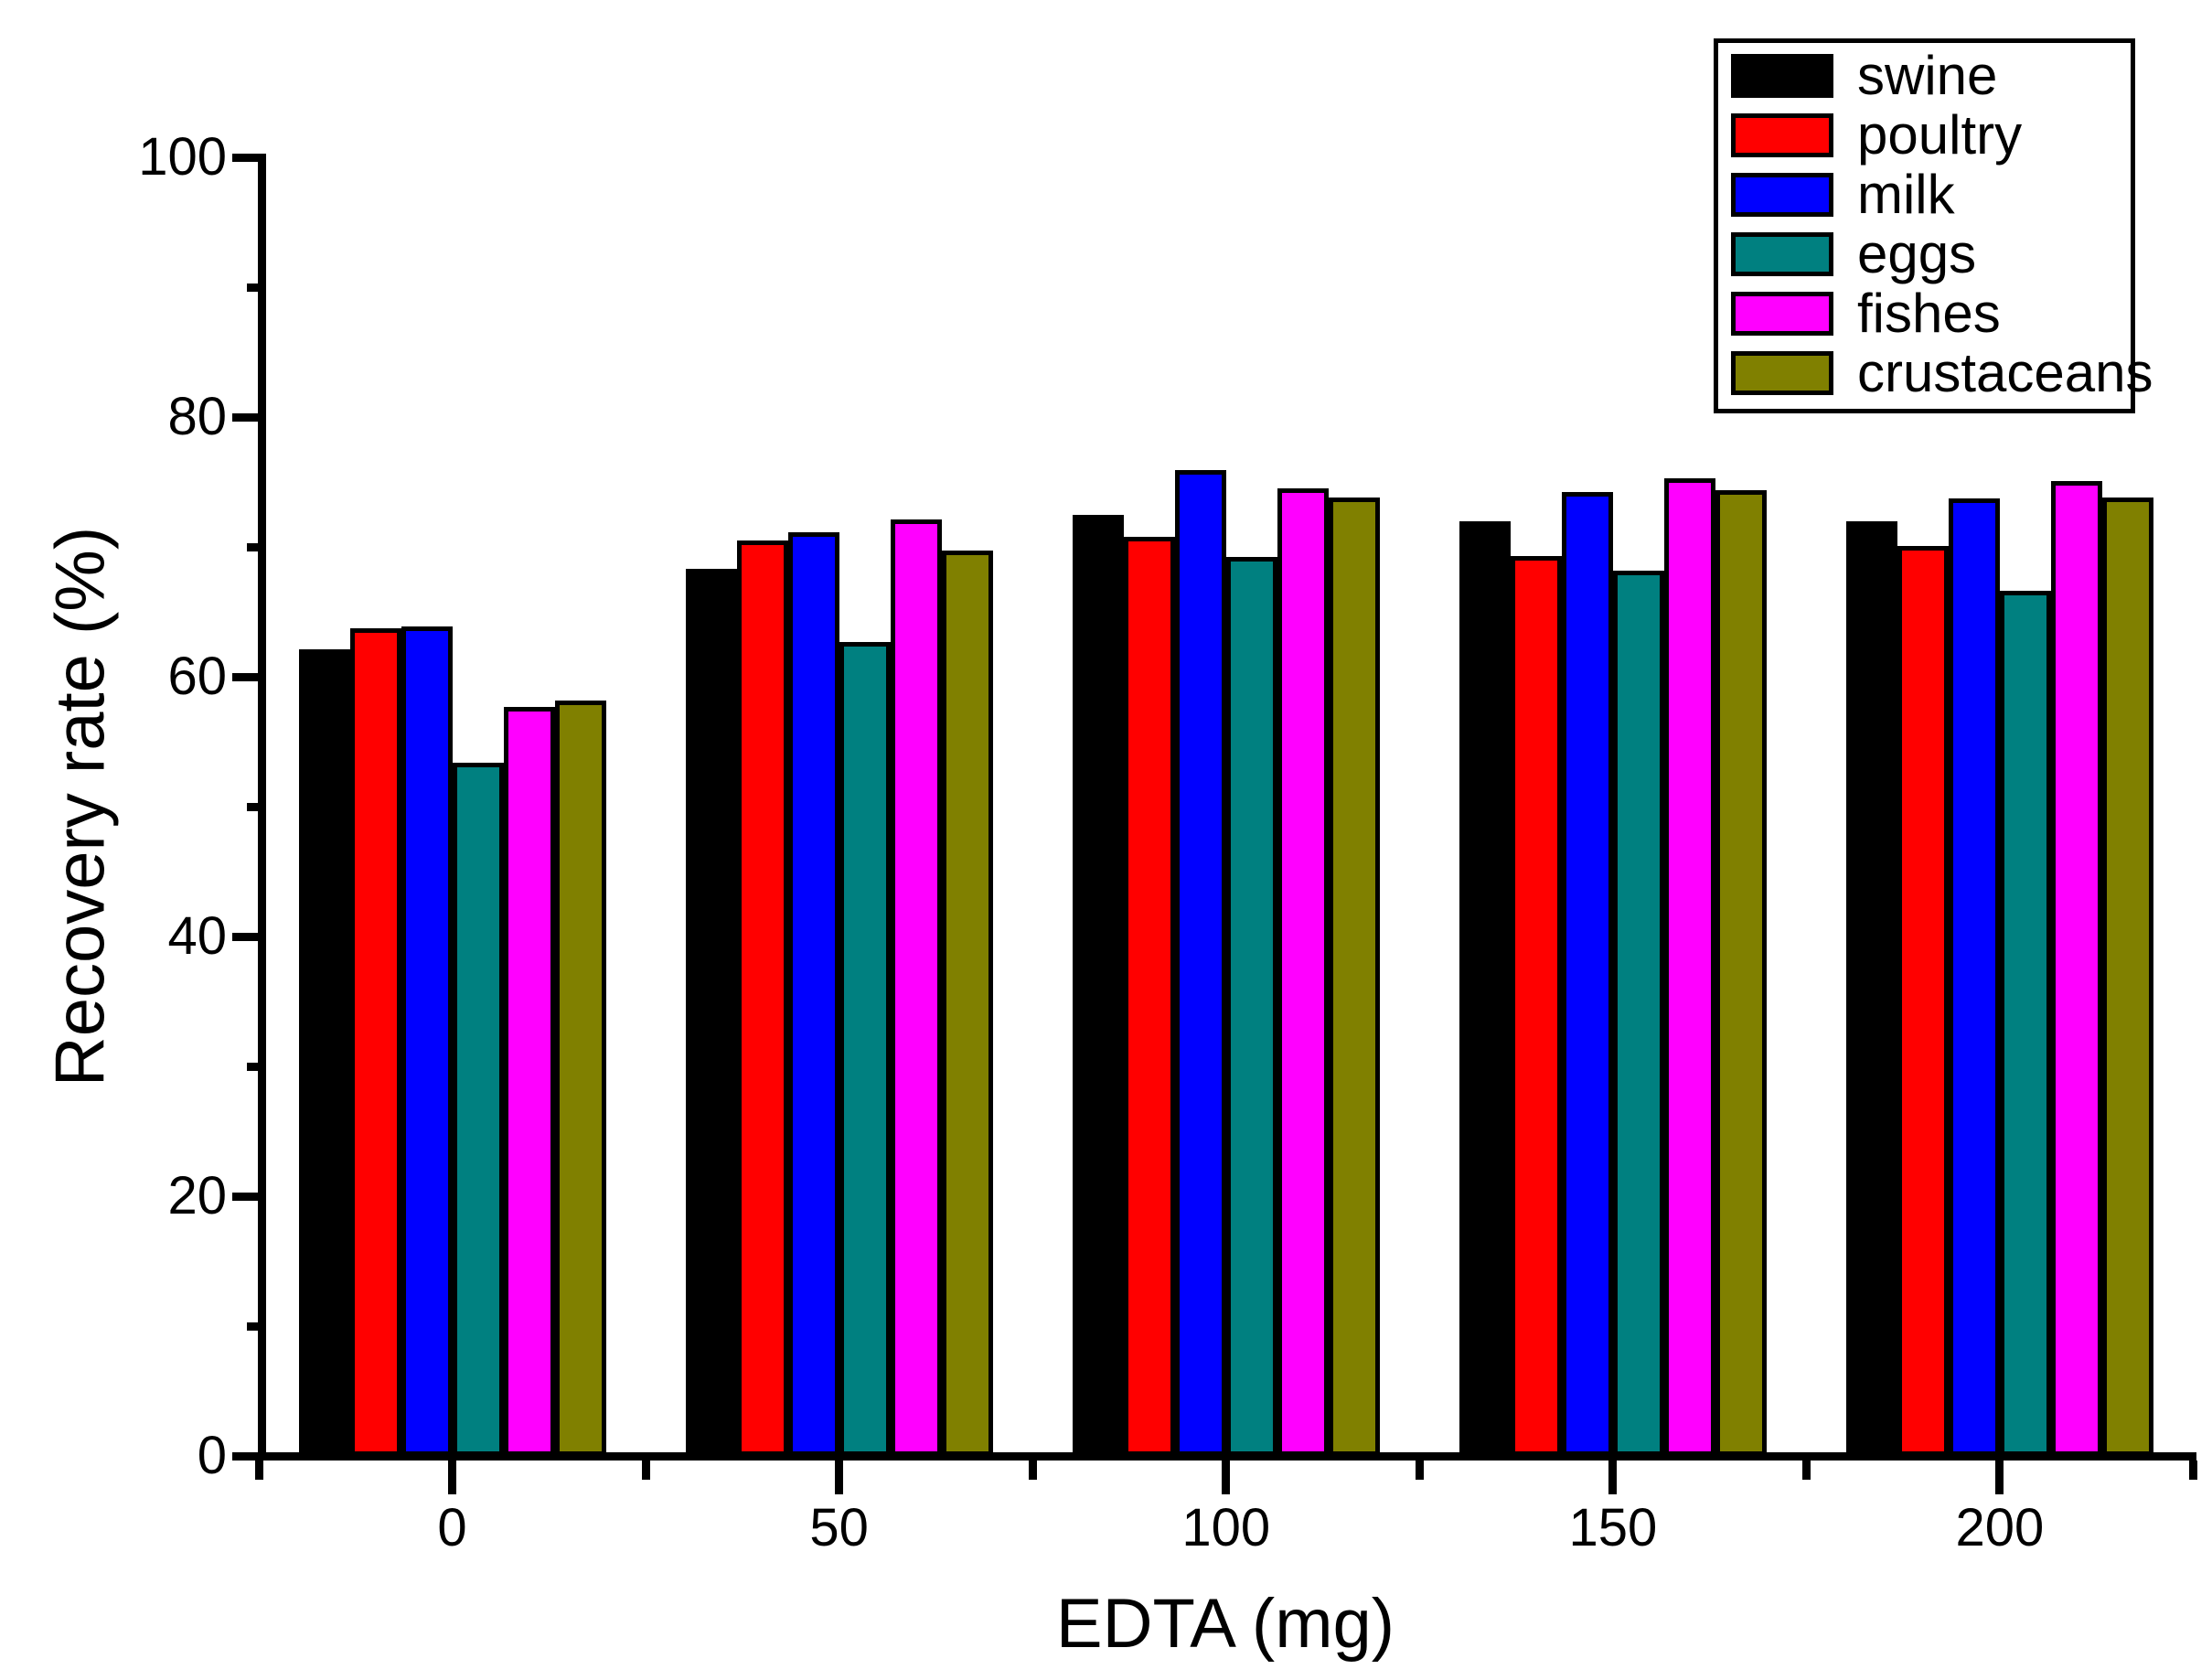  I want to click on x-tick-label: 150, so click(1613, 1527).